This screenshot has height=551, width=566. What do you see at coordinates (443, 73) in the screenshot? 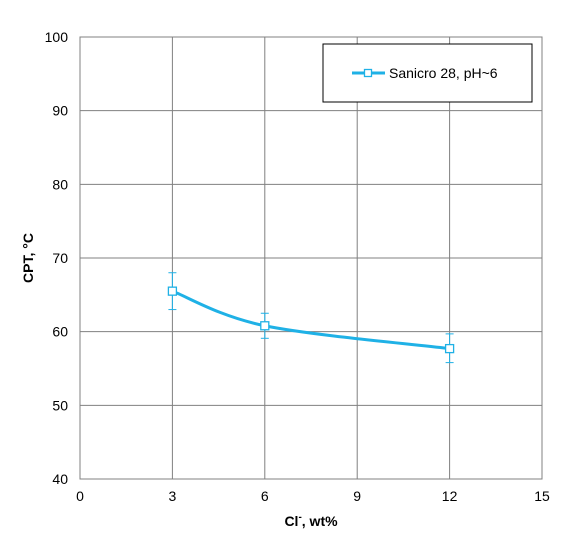
I see `legend-label: Sanicro 28, pH~6` at bounding box center [443, 73].